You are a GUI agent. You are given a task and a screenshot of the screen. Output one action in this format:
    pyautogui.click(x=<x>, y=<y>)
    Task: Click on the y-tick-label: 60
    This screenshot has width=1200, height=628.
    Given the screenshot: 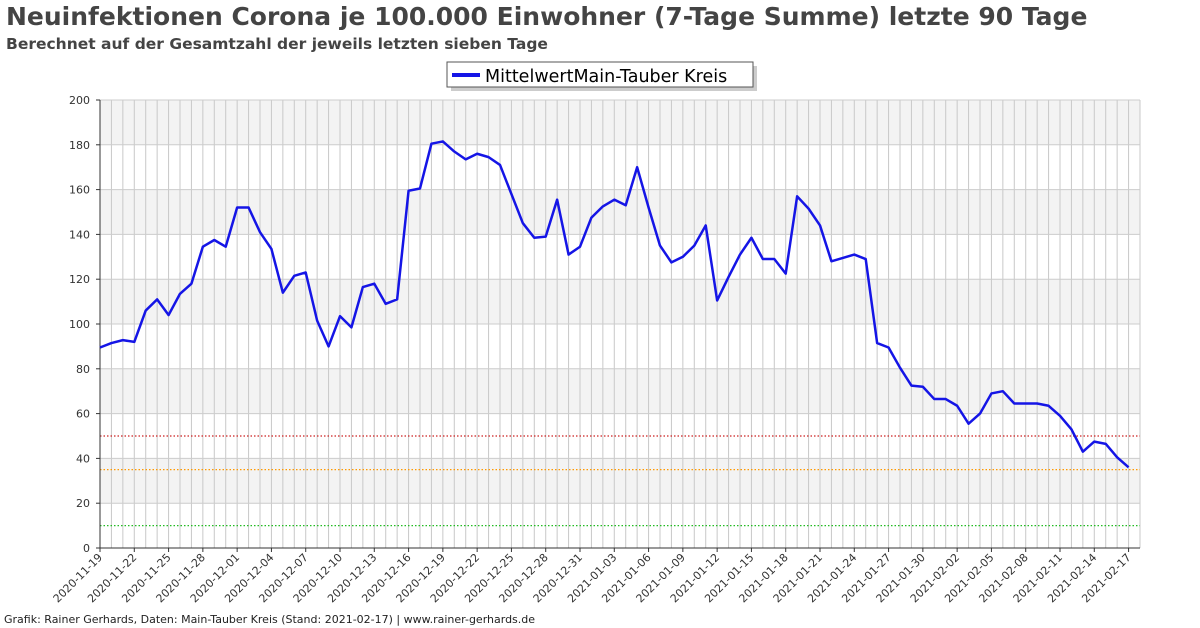 What is the action you would take?
    pyautogui.click(x=83, y=414)
    